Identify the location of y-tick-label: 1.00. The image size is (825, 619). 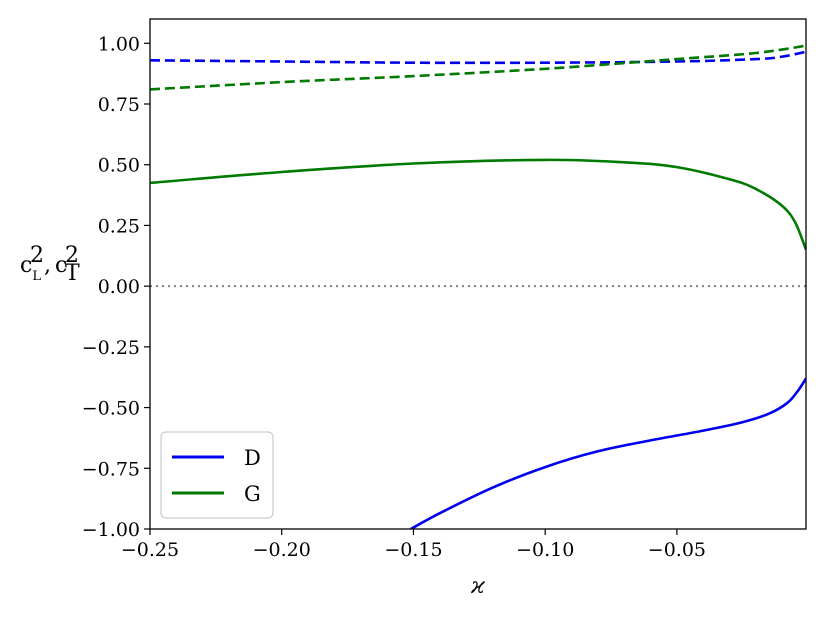
(119, 44).